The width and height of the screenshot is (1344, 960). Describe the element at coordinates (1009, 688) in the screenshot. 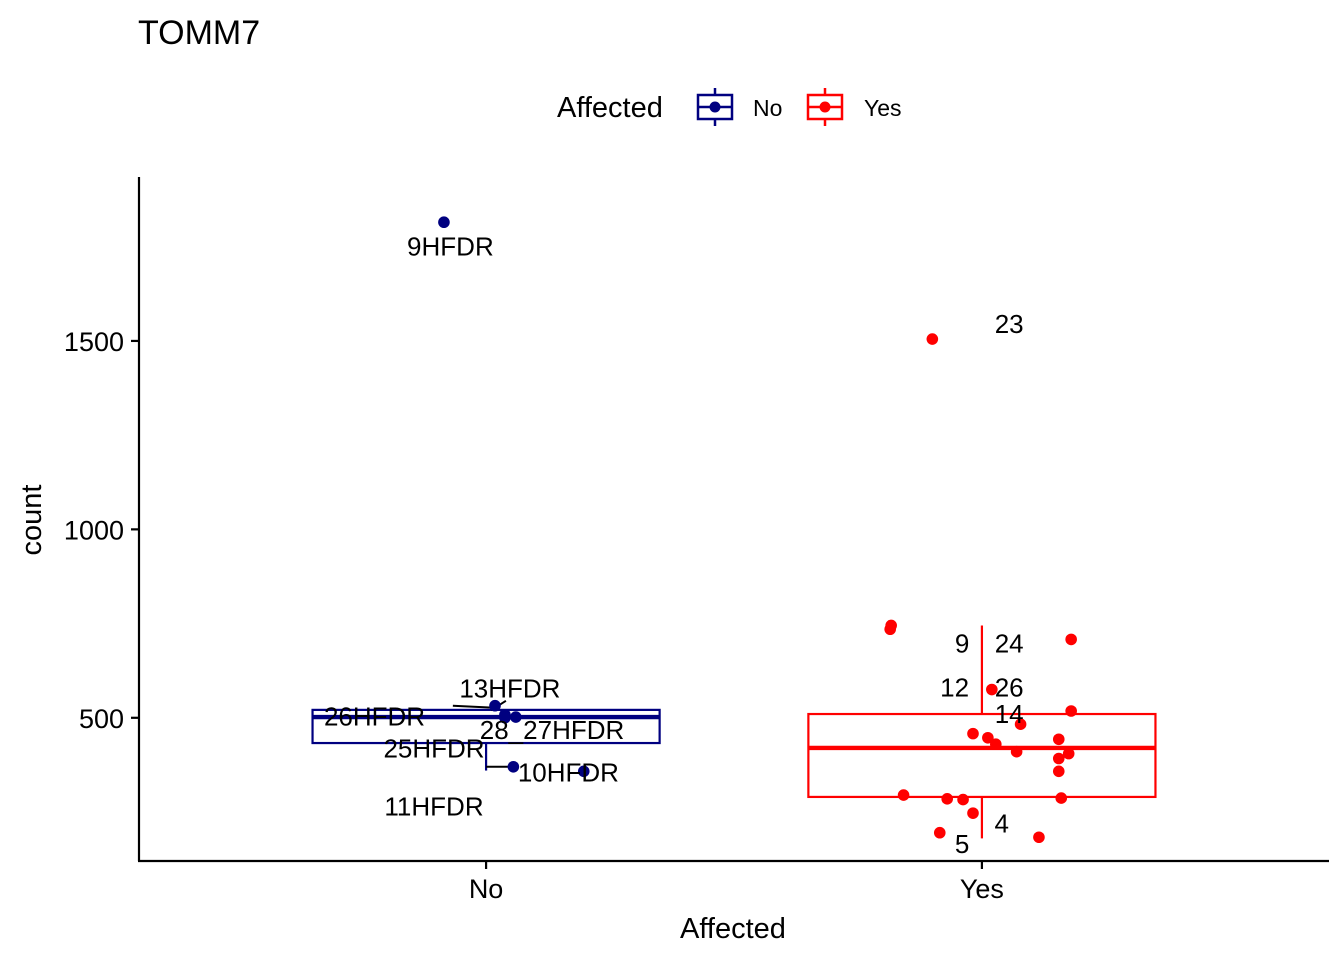

I see `point-label: 26` at that location.